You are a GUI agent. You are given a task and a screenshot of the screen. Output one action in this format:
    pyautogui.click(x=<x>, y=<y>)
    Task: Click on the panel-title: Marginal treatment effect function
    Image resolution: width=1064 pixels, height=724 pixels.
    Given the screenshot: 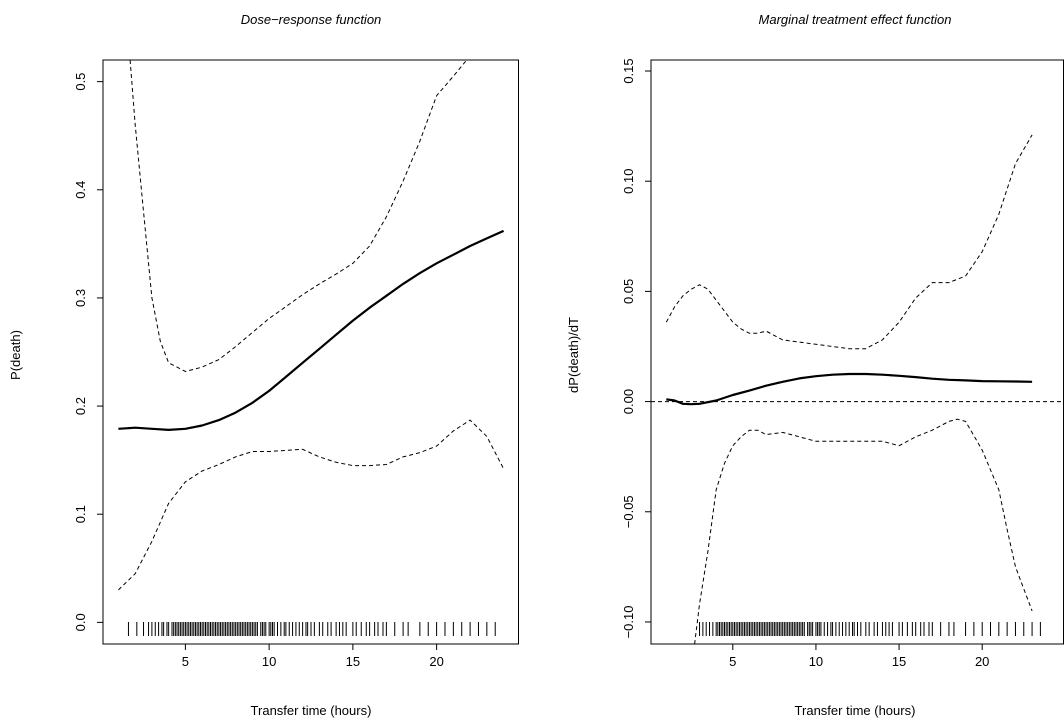 What is the action you would take?
    pyautogui.click(x=855, y=19)
    